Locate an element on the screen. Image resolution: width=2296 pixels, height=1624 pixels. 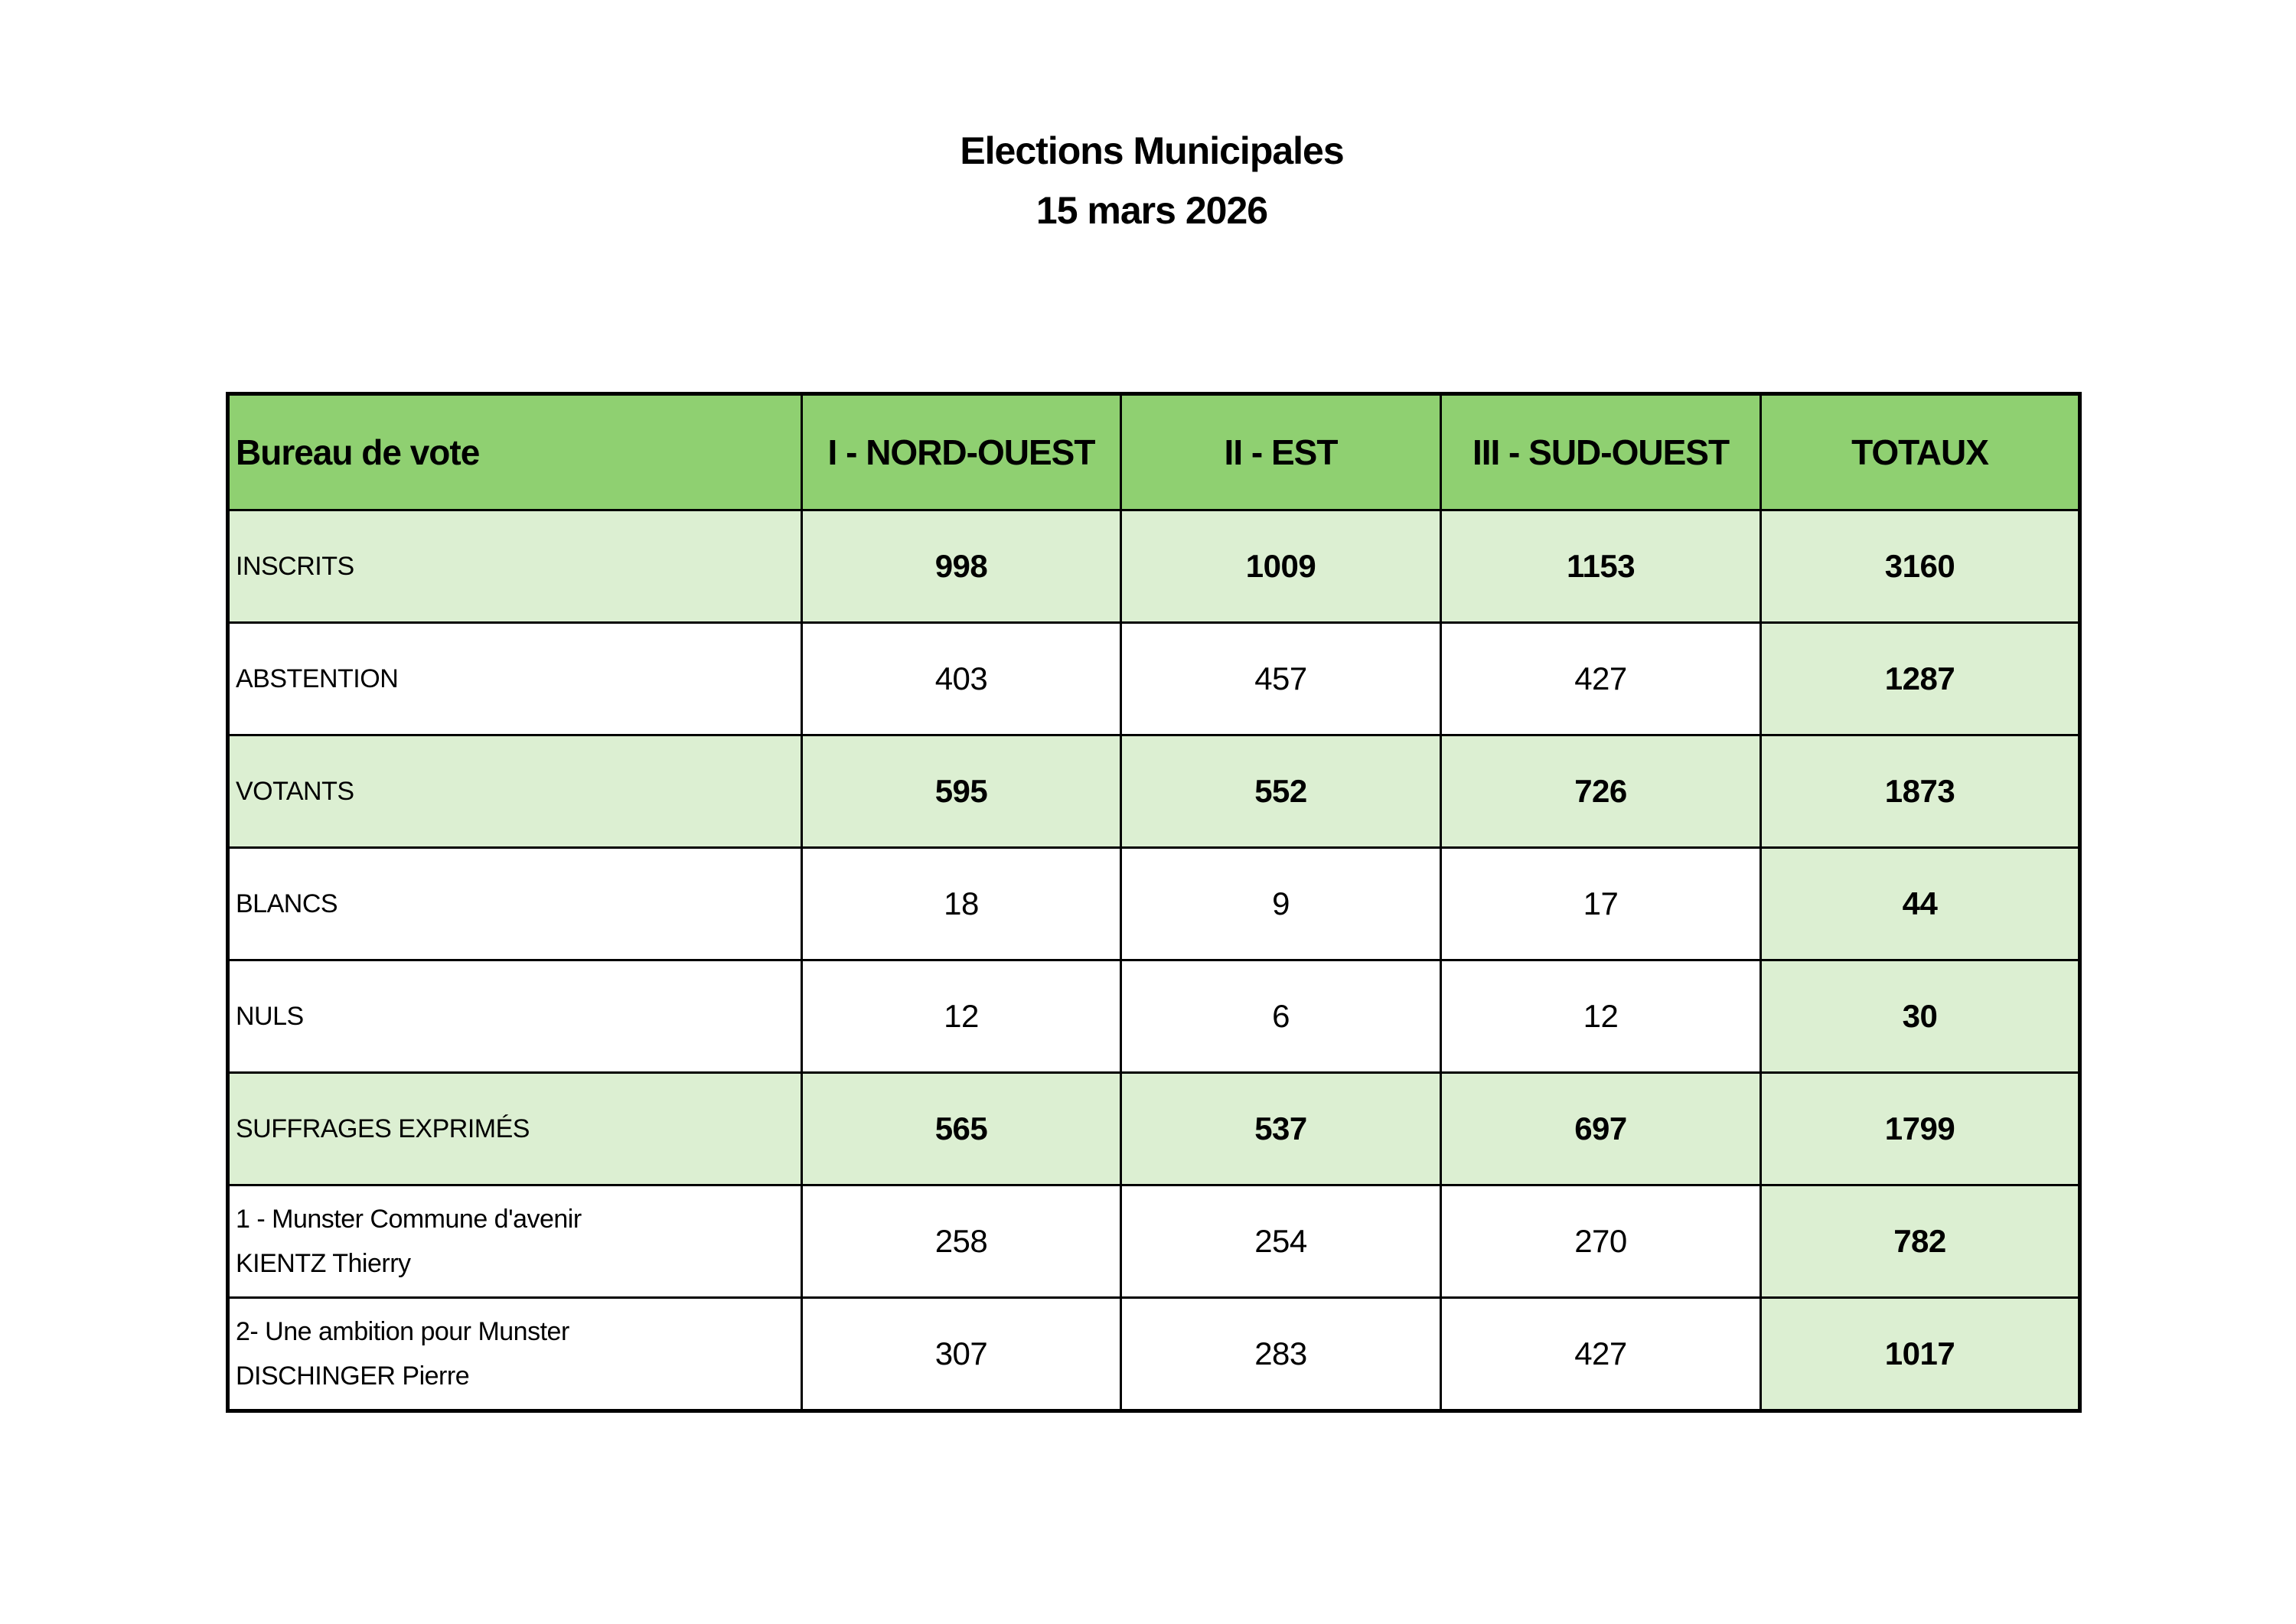
cell-value: 457 is located at coordinates (1281, 679).